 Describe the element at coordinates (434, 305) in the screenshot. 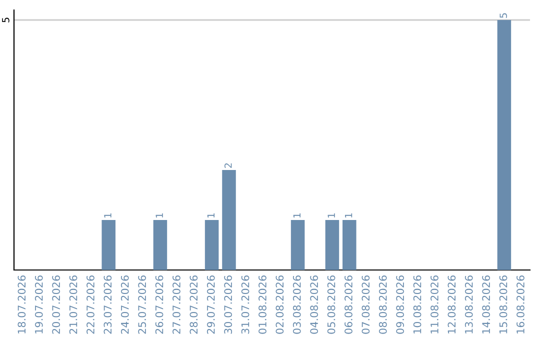

I see `x-tick-label: 11.08.2026` at that location.